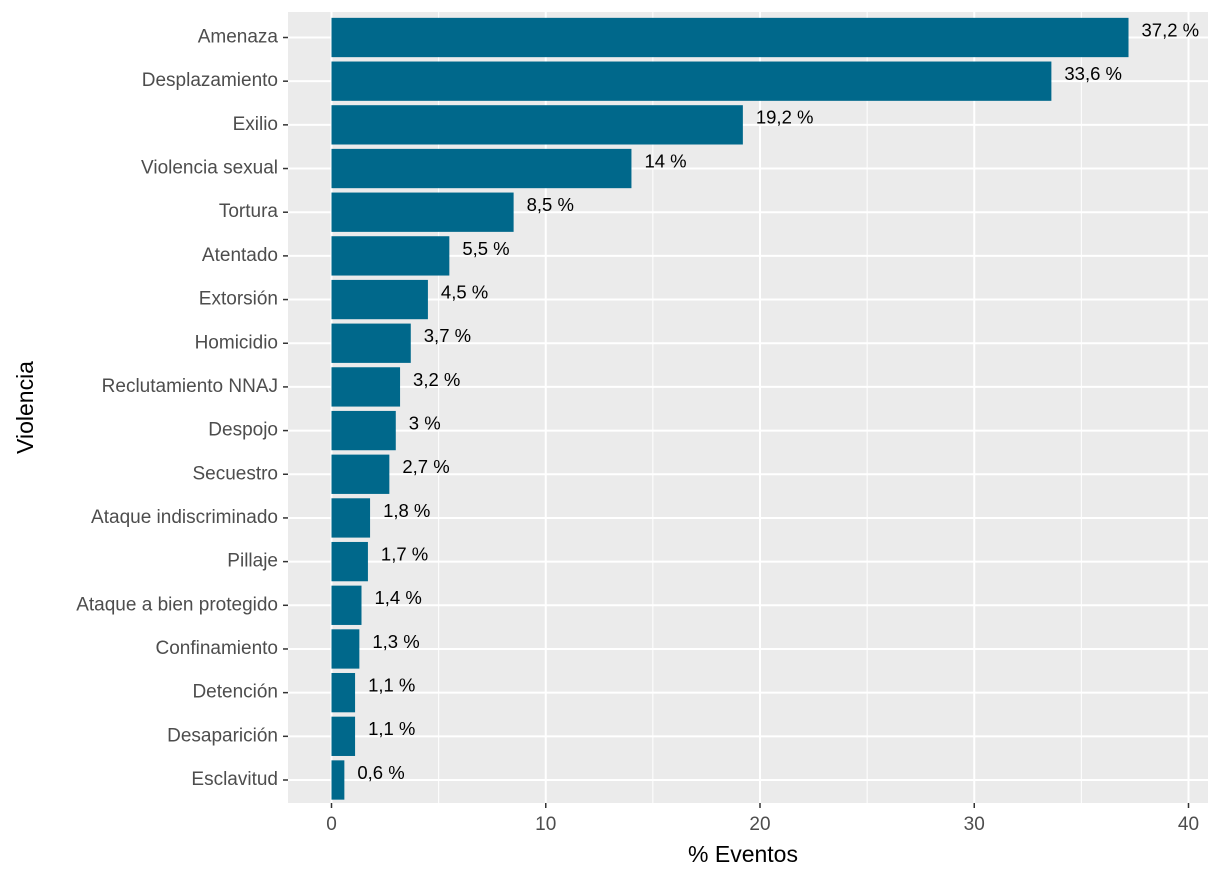 The image size is (1220, 869). Describe the element at coordinates (1188, 824) in the screenshot. I see `x-tick-label: 40` at that location.